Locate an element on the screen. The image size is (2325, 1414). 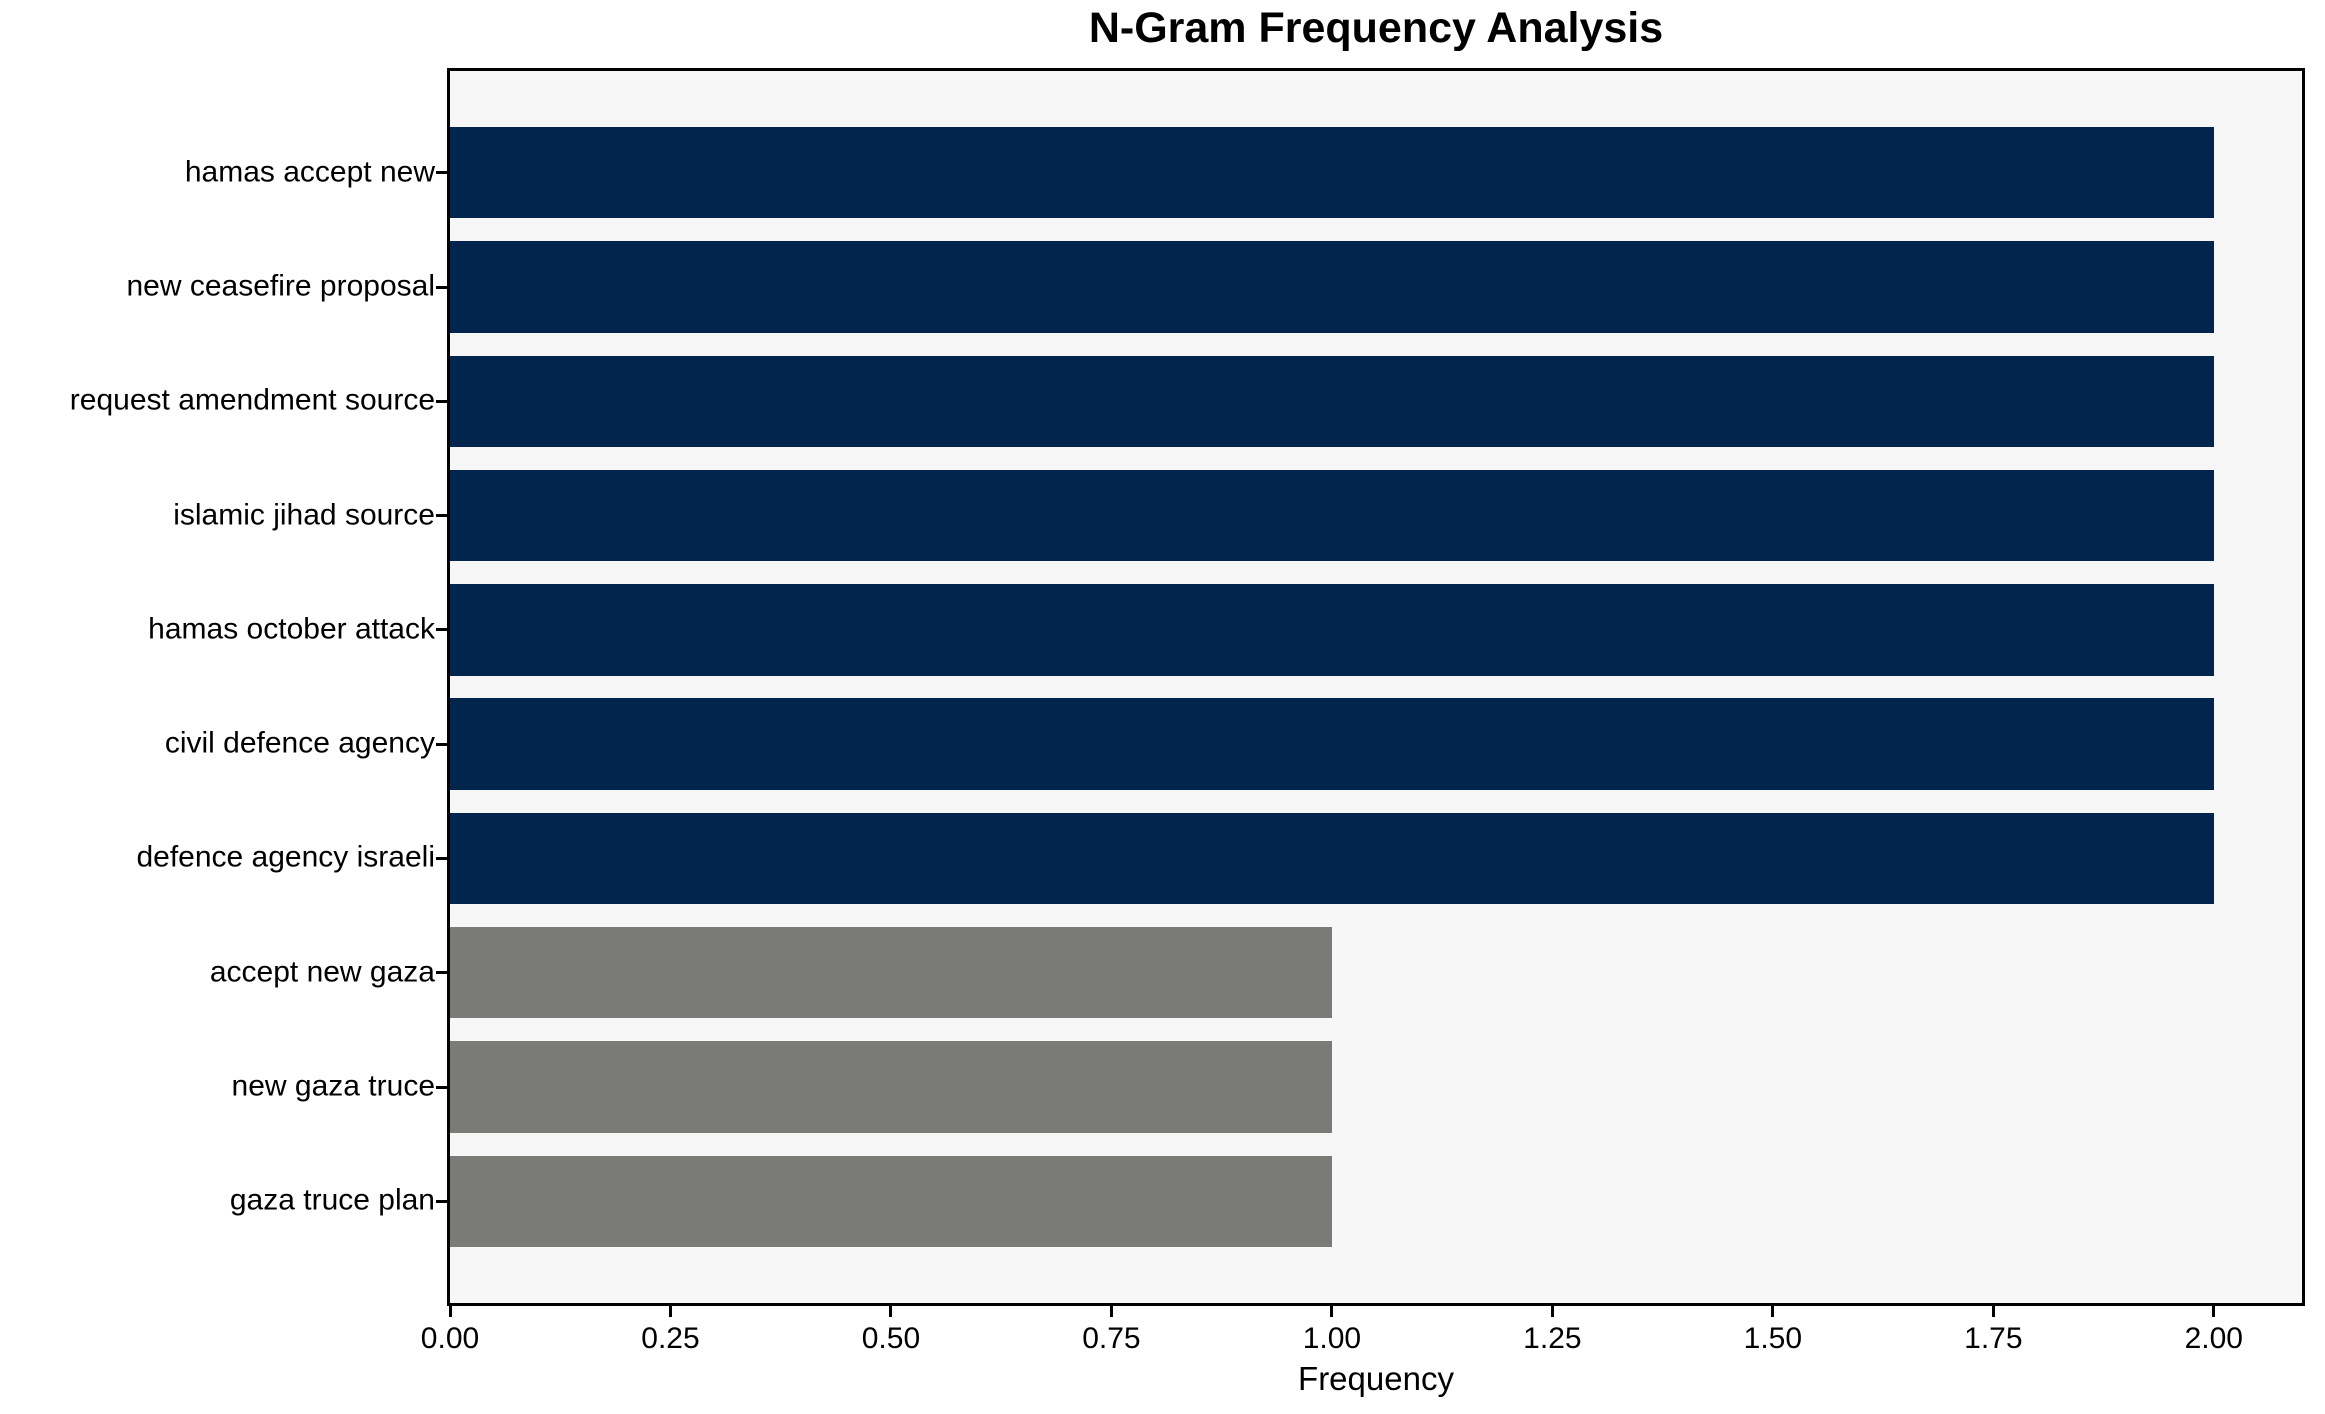
bar-new-ceasefire-proposal is located at coordinates (1332, 287).